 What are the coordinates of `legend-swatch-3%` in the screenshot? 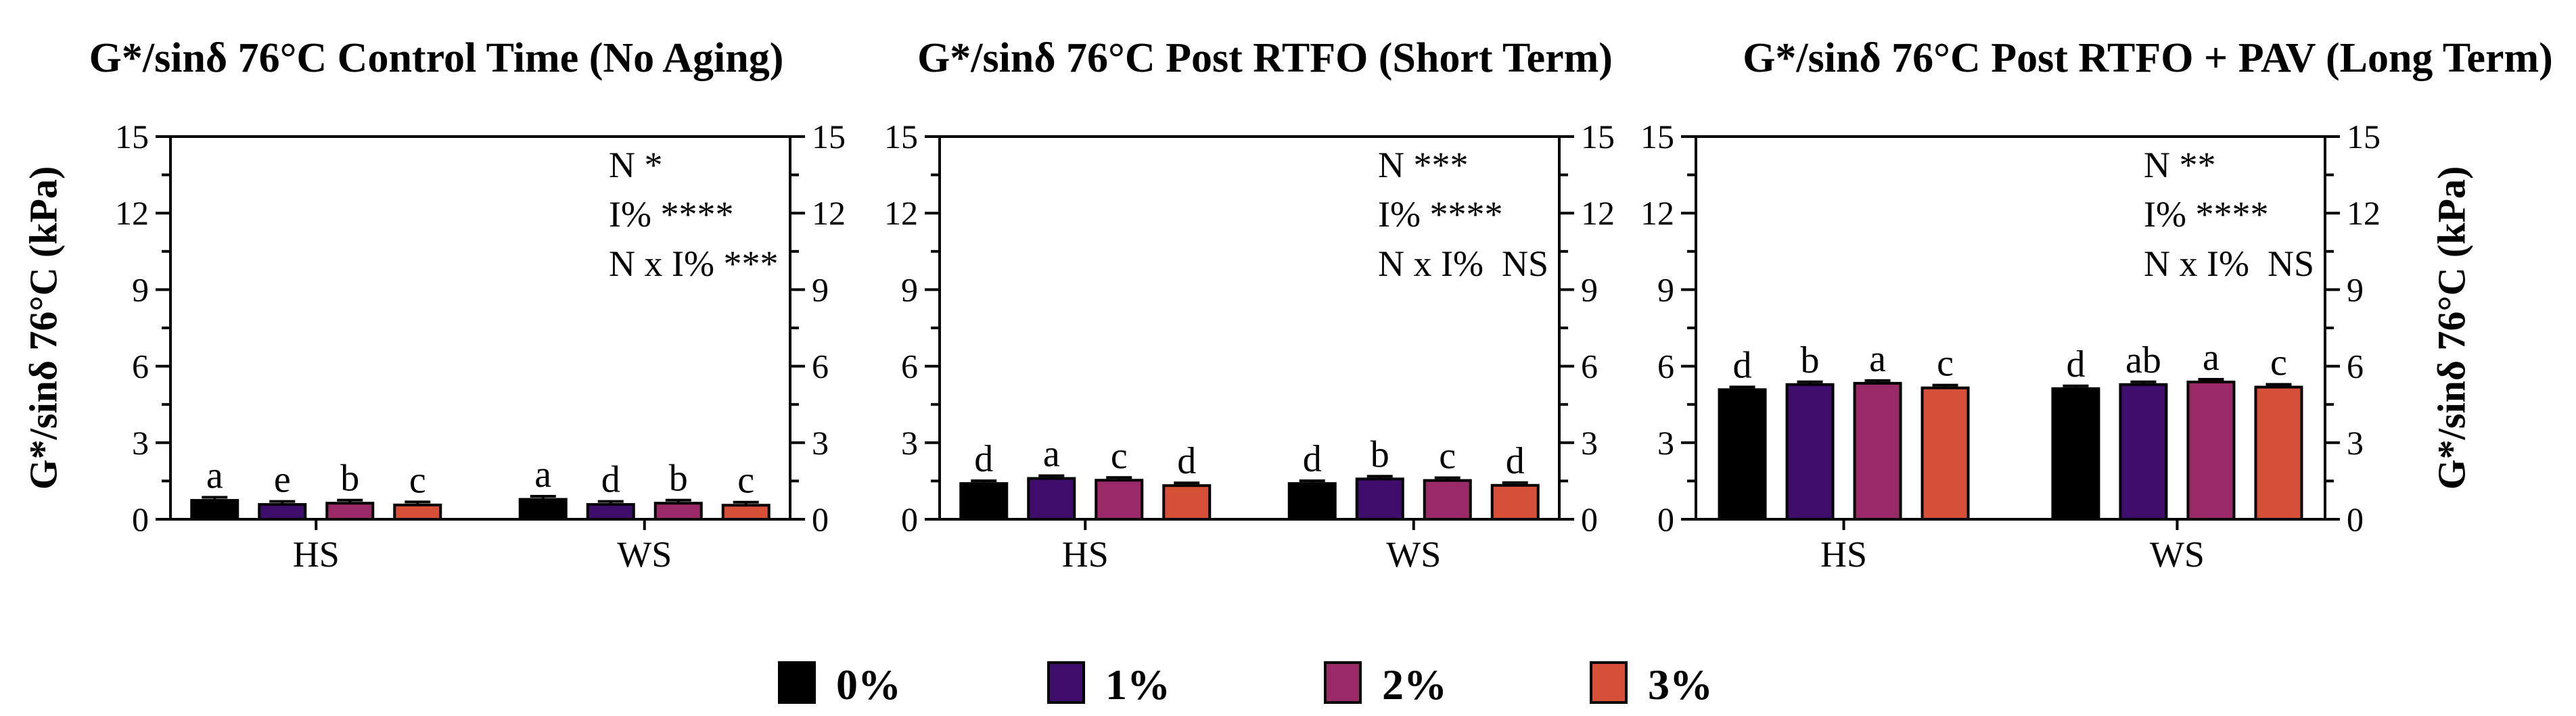 It's located at (1609, 682).